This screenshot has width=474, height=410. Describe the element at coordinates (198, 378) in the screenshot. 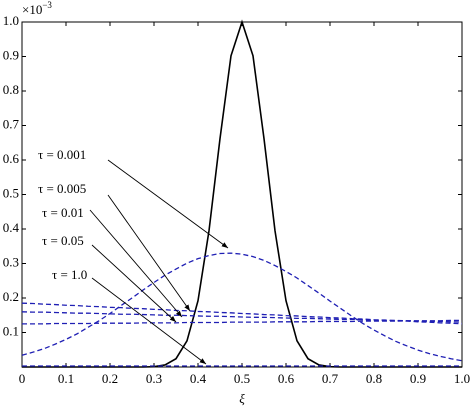

I see `x-tick-label: 0.4` at that location.